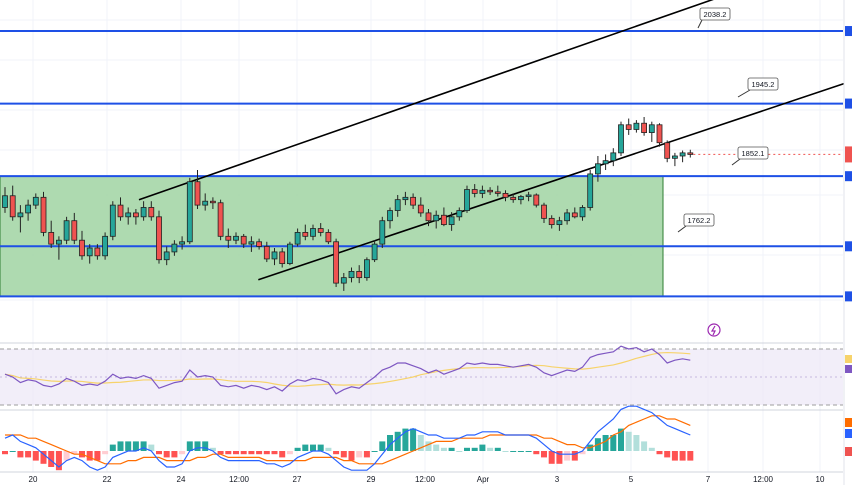 The image size is (852, 490). What do you see at coordinates (483, 479) in the screenshot?
I see `x-tick-label: Apr` at bounding box center [483, 479].